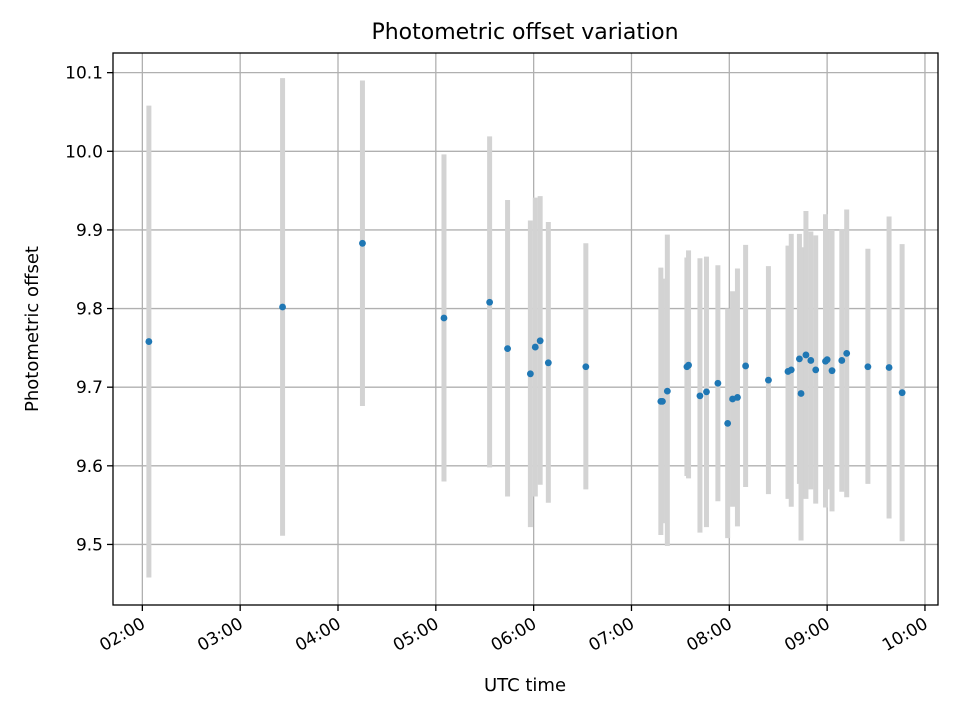  I want to click on y-tick-label: 9.6, so click(89, 467).